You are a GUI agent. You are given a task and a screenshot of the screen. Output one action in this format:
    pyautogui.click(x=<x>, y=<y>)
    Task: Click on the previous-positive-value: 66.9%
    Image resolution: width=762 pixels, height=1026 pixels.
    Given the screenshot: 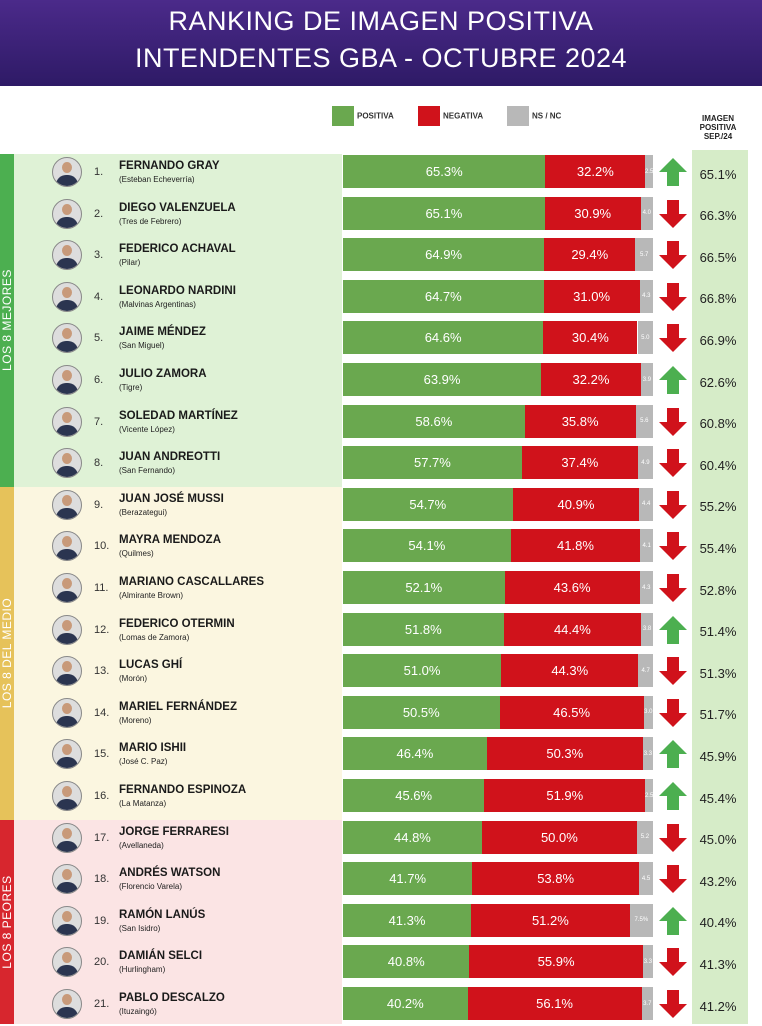 What is the action you would take?
    pyautogui.click(x=718, y=340)
    